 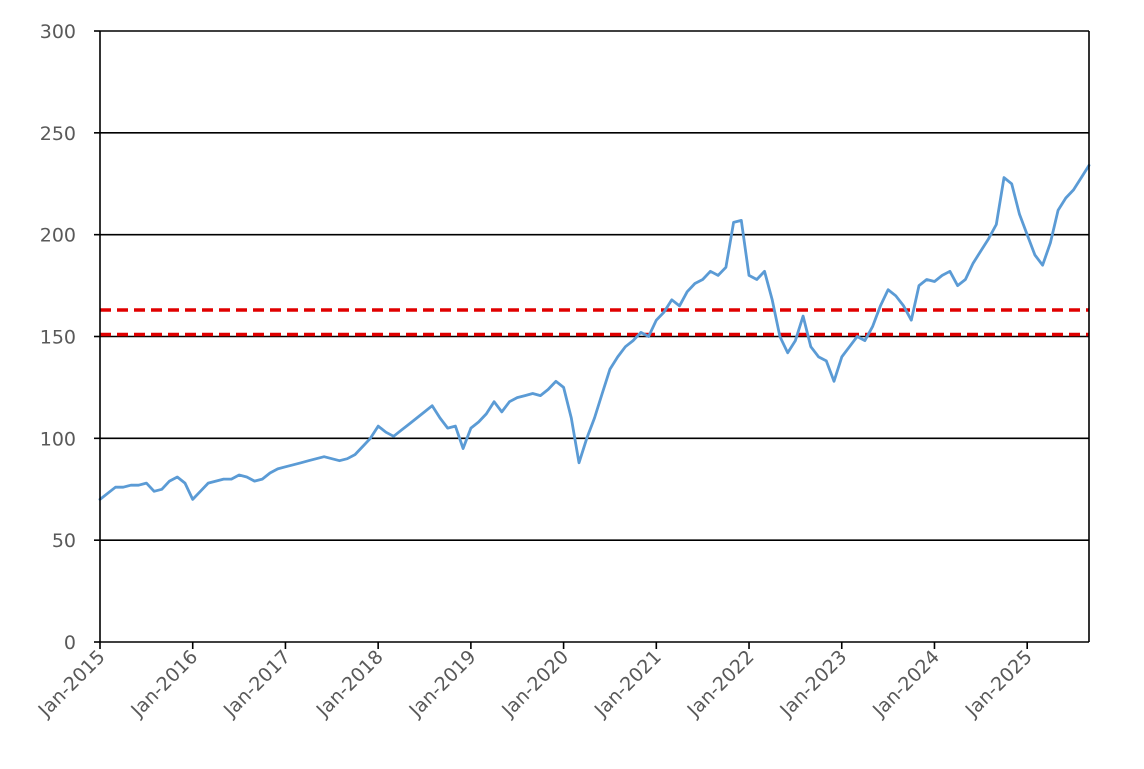 What do you see at coordinates (906, 684) in the screenshot?
I see `x-tick-label-2024-01: Jan-2024` at bounding box center [906, 684].